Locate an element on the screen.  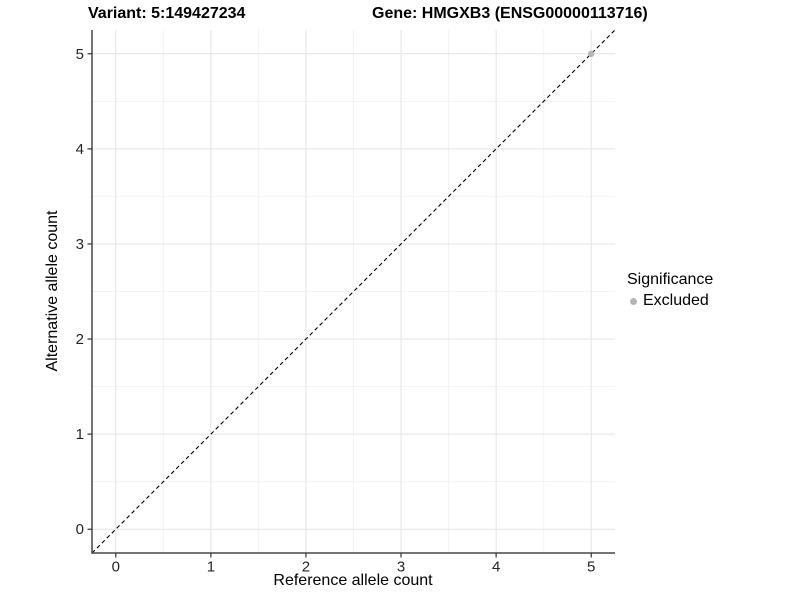
y-tick-label: 5 is located at coordinates (80, 54).